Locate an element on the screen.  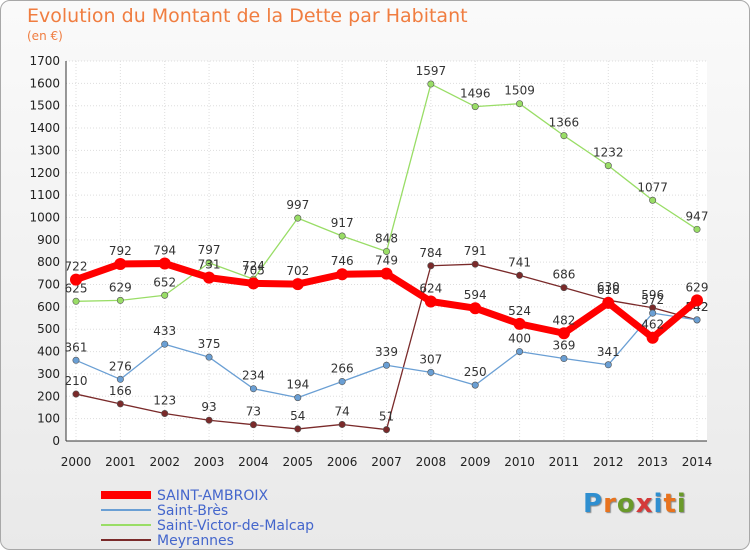
data-label: 749 is located at coordinates (386, 261).